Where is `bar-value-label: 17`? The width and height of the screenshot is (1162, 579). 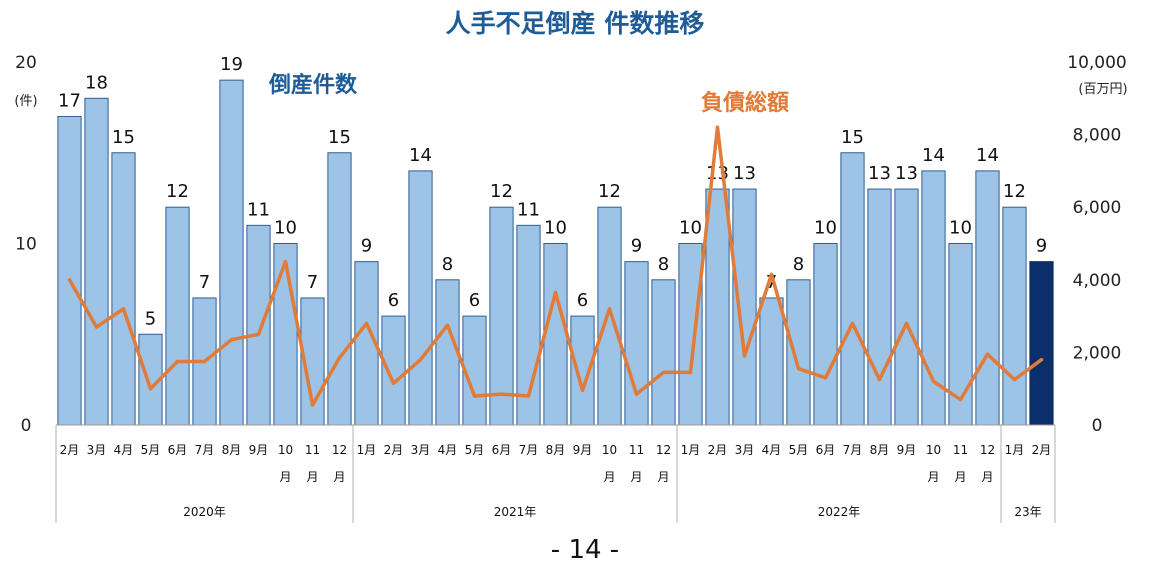 bar-value-label: 17 is located at coordinates (69, 100).